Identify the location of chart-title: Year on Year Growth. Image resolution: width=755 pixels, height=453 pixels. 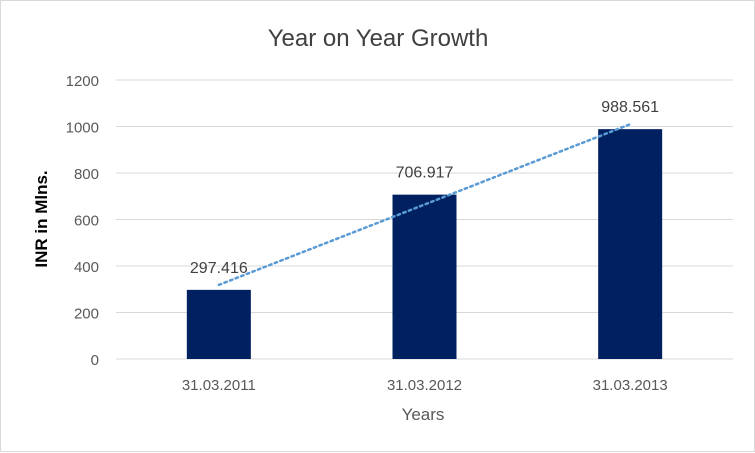
(378, 38).